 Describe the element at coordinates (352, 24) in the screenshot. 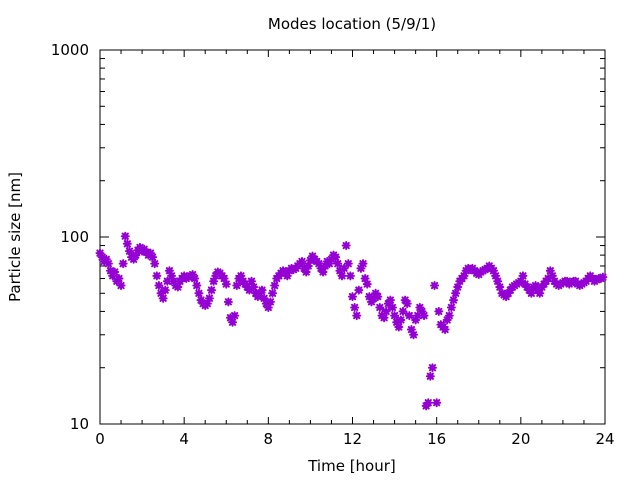

I see `chart-title: Modes location (5/9/1)` at that location.